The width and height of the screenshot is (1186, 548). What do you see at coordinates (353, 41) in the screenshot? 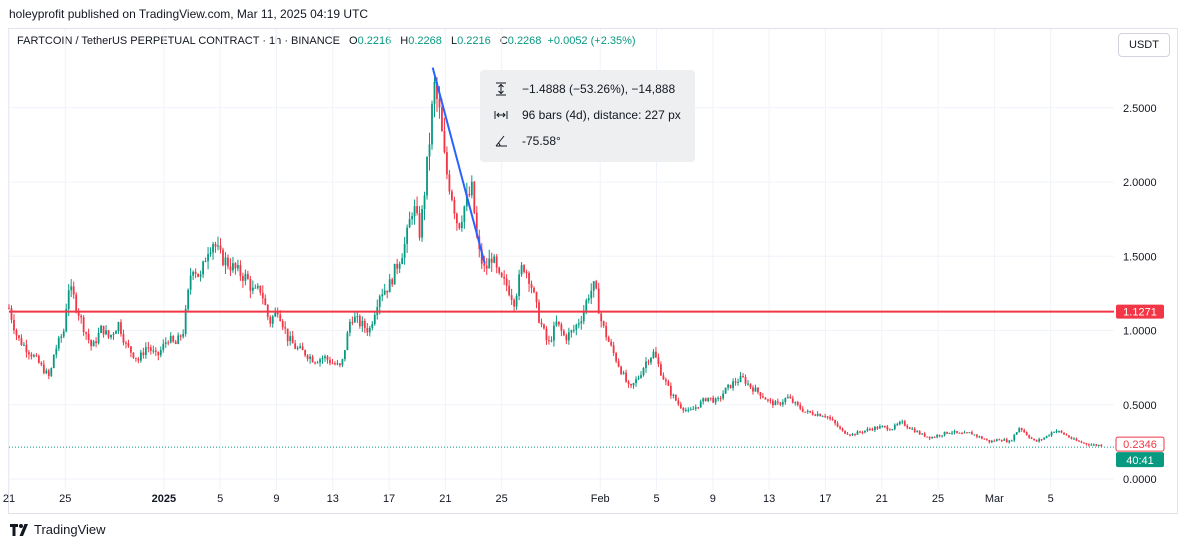
I see `open-label: O` at bounding box center [353, 41].